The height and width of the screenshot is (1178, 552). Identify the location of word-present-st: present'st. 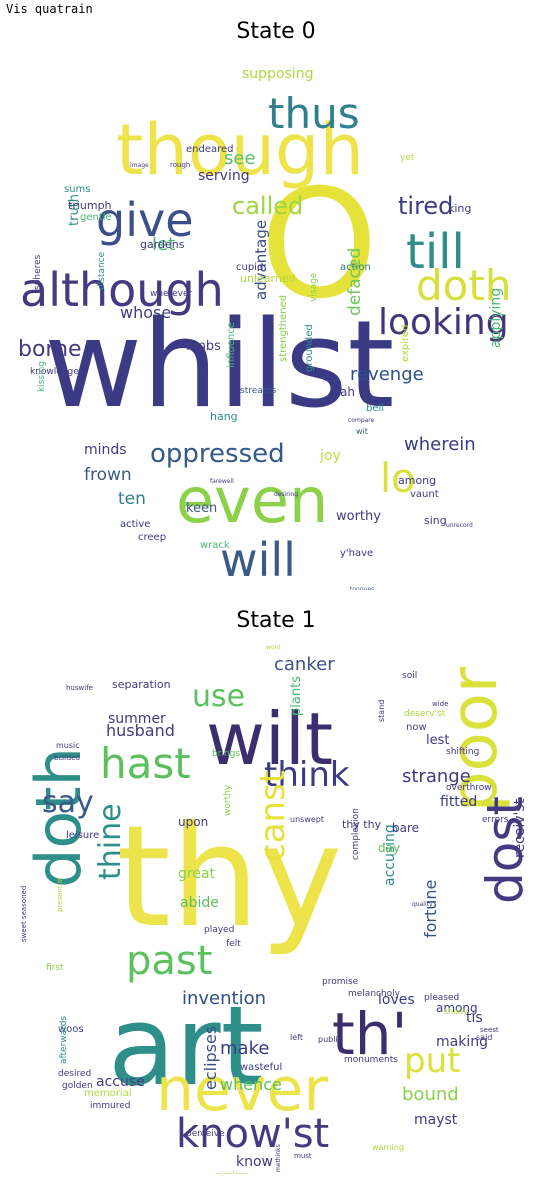
(60, 894).